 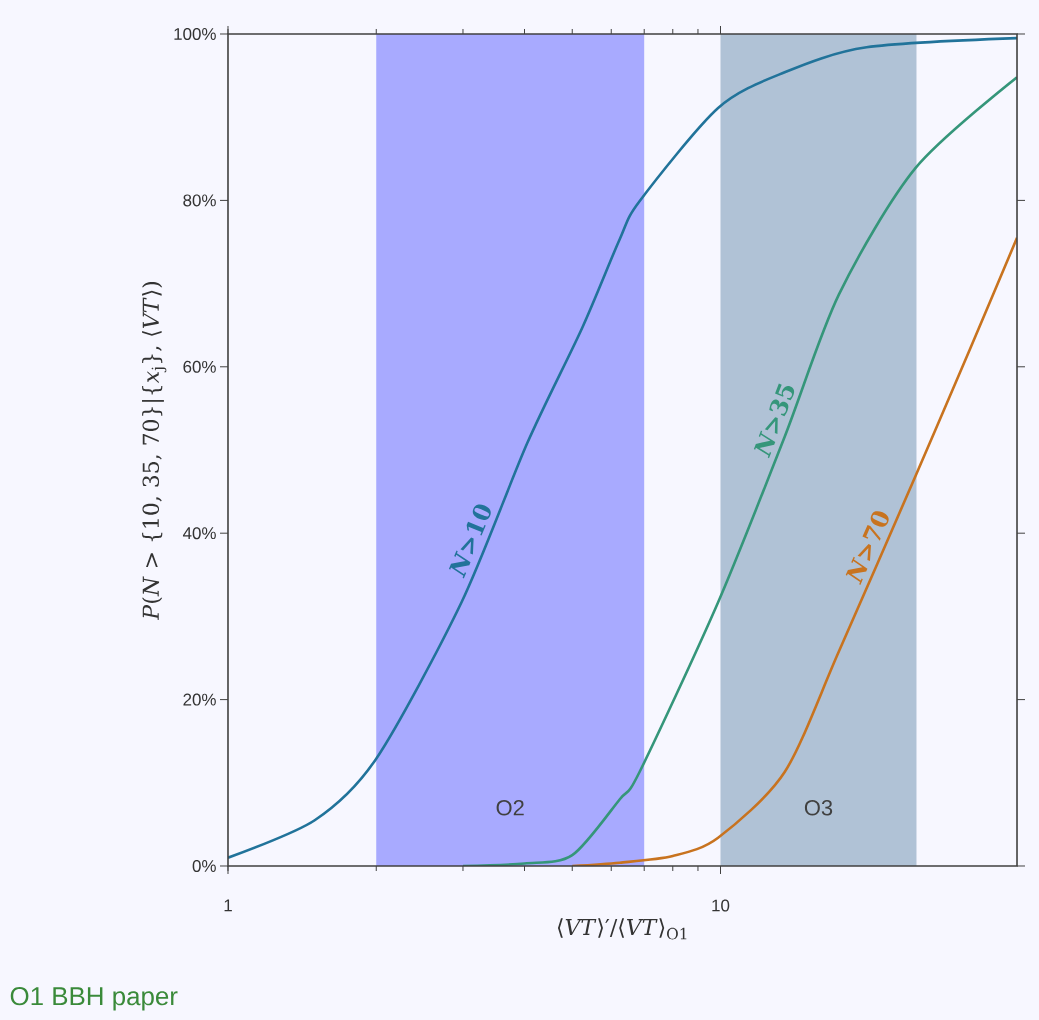 I want to click on x-tick-label: 10, so click(x=721, y=905).